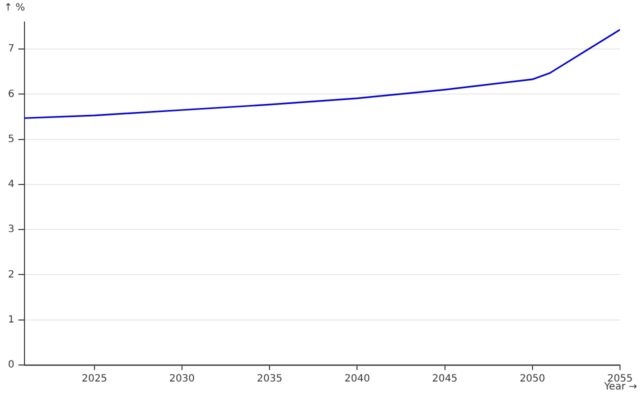 This screenshot has height=400, width=640. Describe the element at coordinates (95, 379) in the screenshot. I see `x-tick-label: 2025` at that location.